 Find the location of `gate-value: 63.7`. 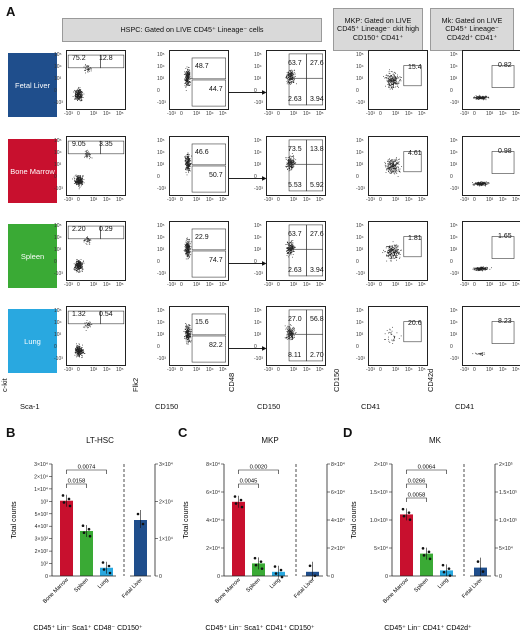

gate-value: 63.7 is located at coordinates (295, 234).